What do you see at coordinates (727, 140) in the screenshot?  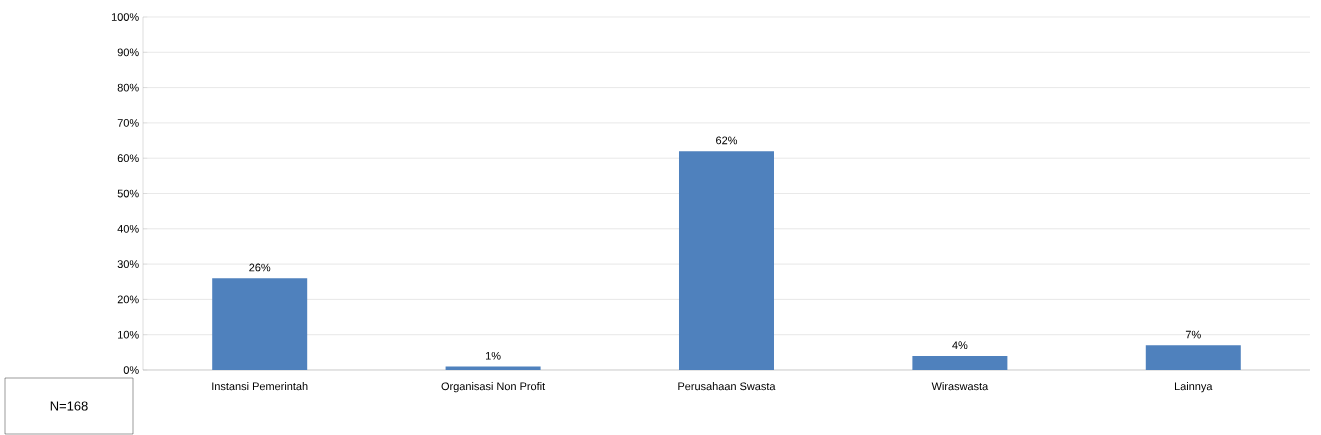 I see `data-label: 62%` at bounding box center [727, 140].